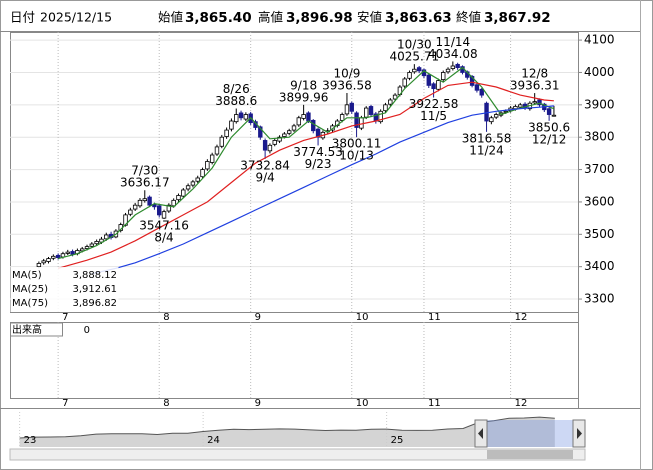 The width and height of the screenshot is (653, 470). I want to click on legend-value: 3,912.61, so click(94, 289).